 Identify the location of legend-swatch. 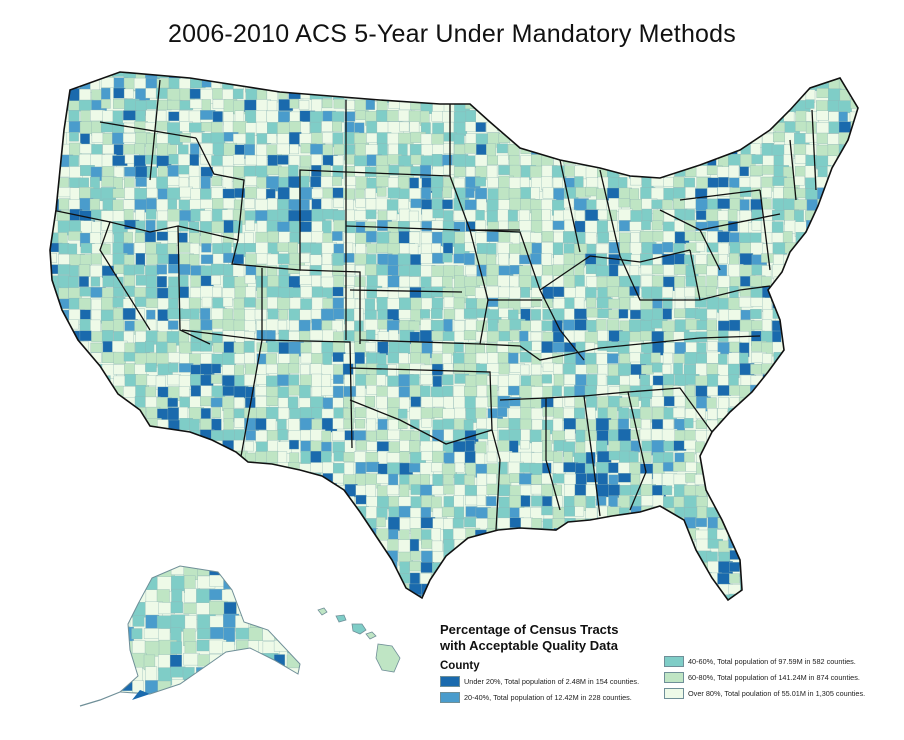
(450, 697).